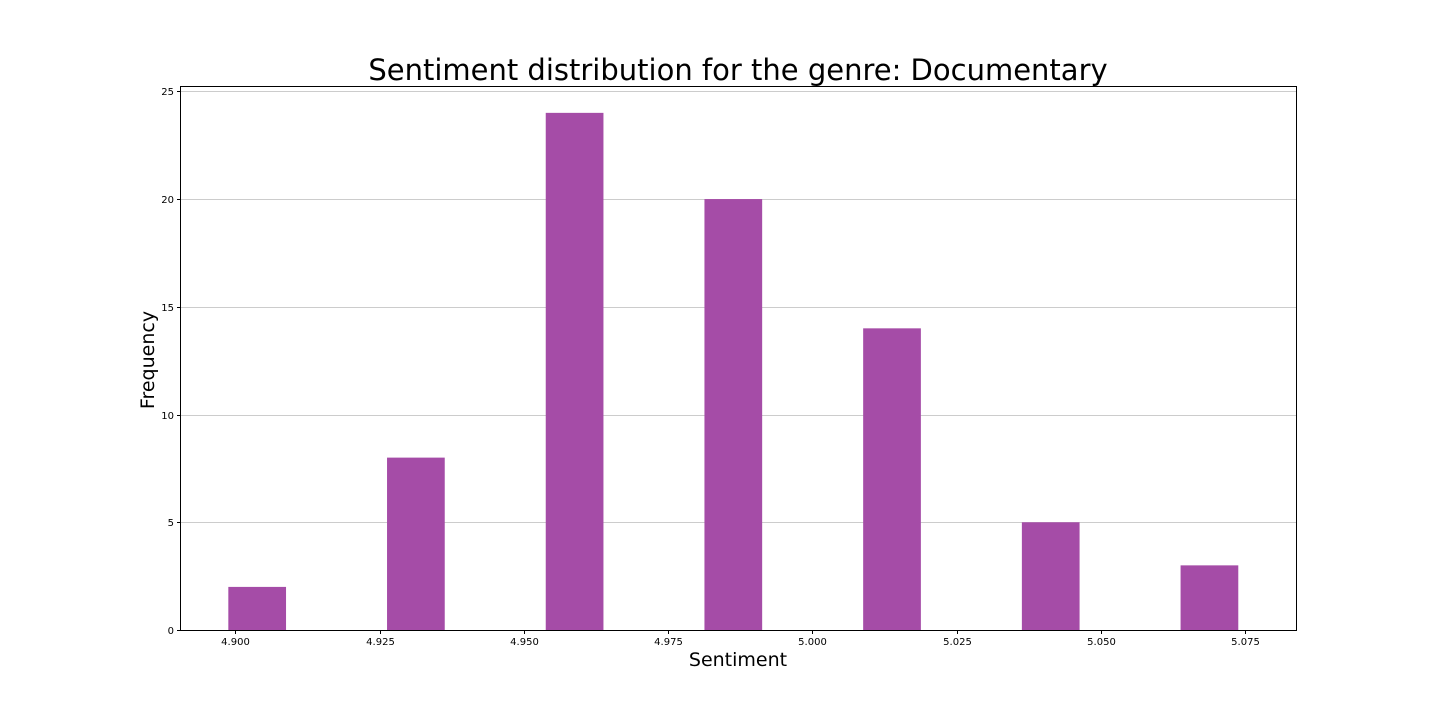 The image size is (1440, 720). I want to click on y-tick-label: 5, so click(171, 523).